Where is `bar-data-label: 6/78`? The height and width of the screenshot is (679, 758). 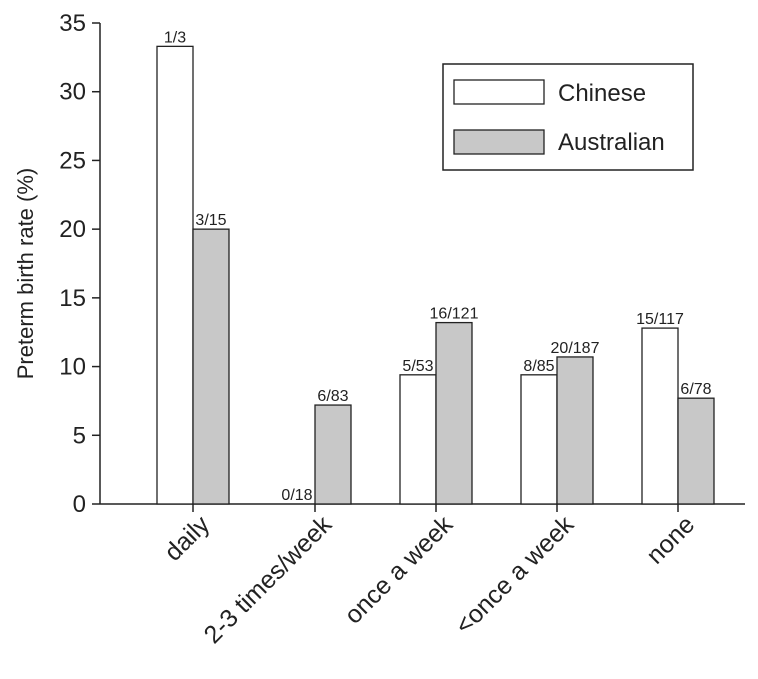 bar-data-label: 6/78 is located at coordinates (695, 389).